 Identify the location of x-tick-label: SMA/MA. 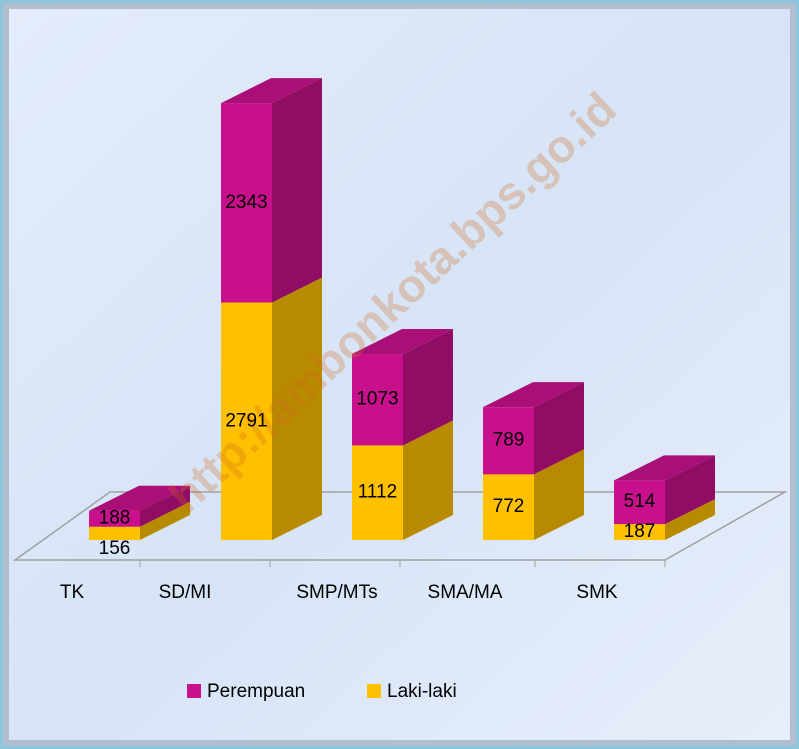
(465, 592).